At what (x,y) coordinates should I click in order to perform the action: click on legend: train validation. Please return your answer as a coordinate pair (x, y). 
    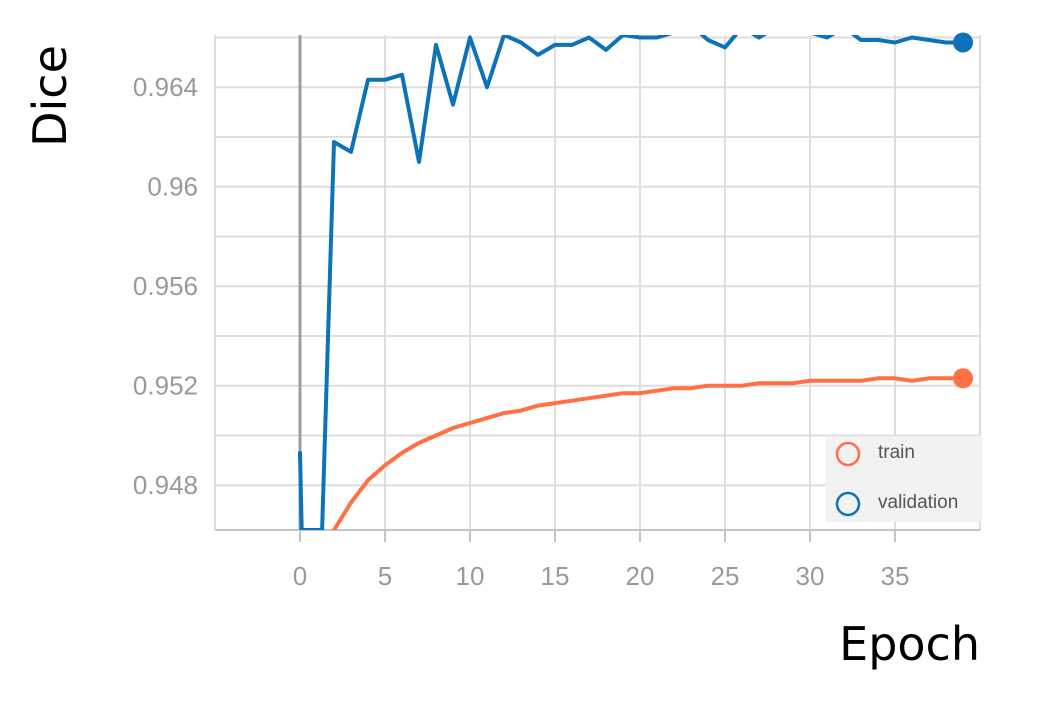
    Looking at the image, I should click on (904, 479).